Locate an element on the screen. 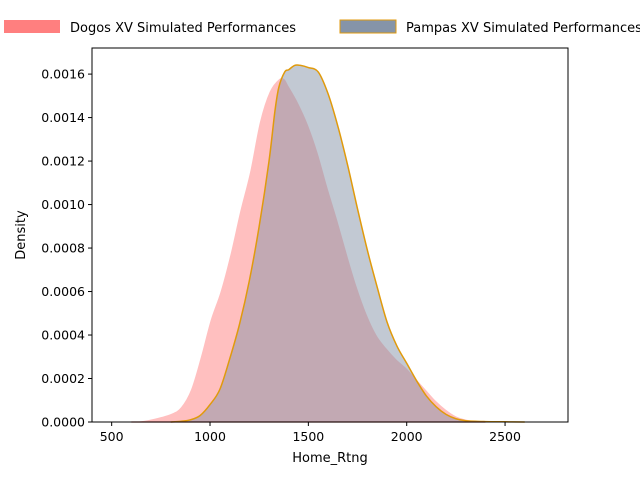 The image size is (640, 480). y-tick-label: 0.0000 is located at coordinates (63, 422).